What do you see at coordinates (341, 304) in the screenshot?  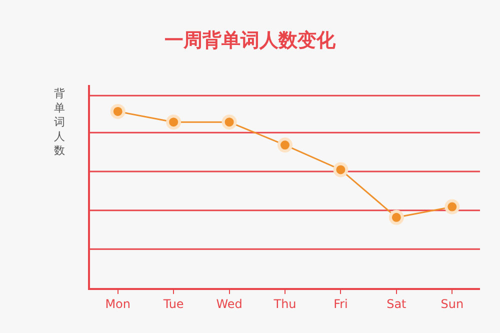 I see `x-tick-label: Fri` at bounding box center [341, 304].